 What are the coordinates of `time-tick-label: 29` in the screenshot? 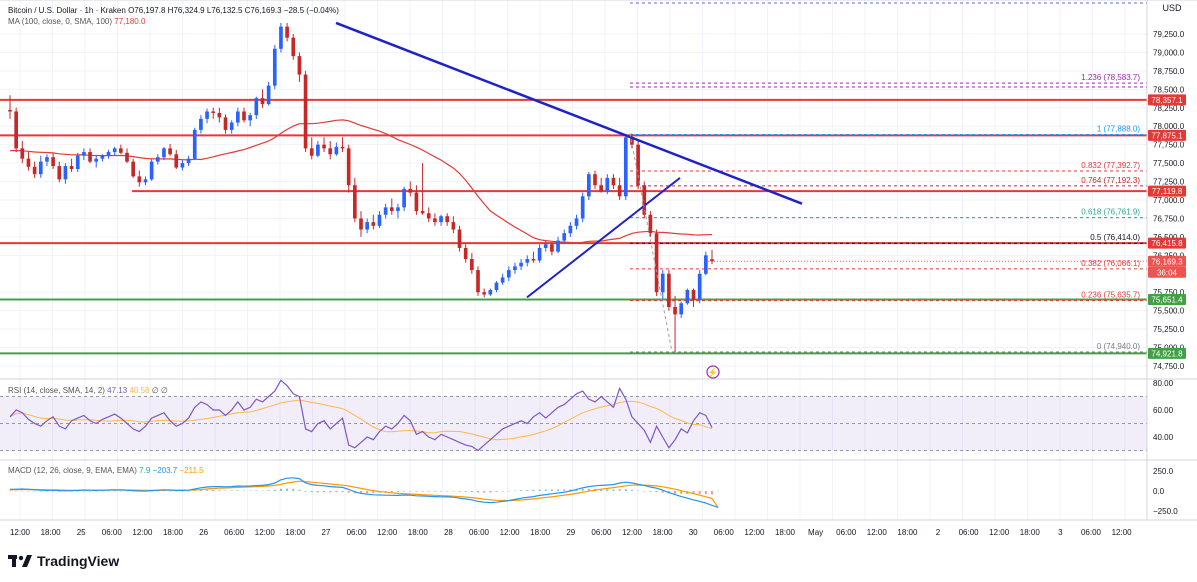 It's located at (570, 532).